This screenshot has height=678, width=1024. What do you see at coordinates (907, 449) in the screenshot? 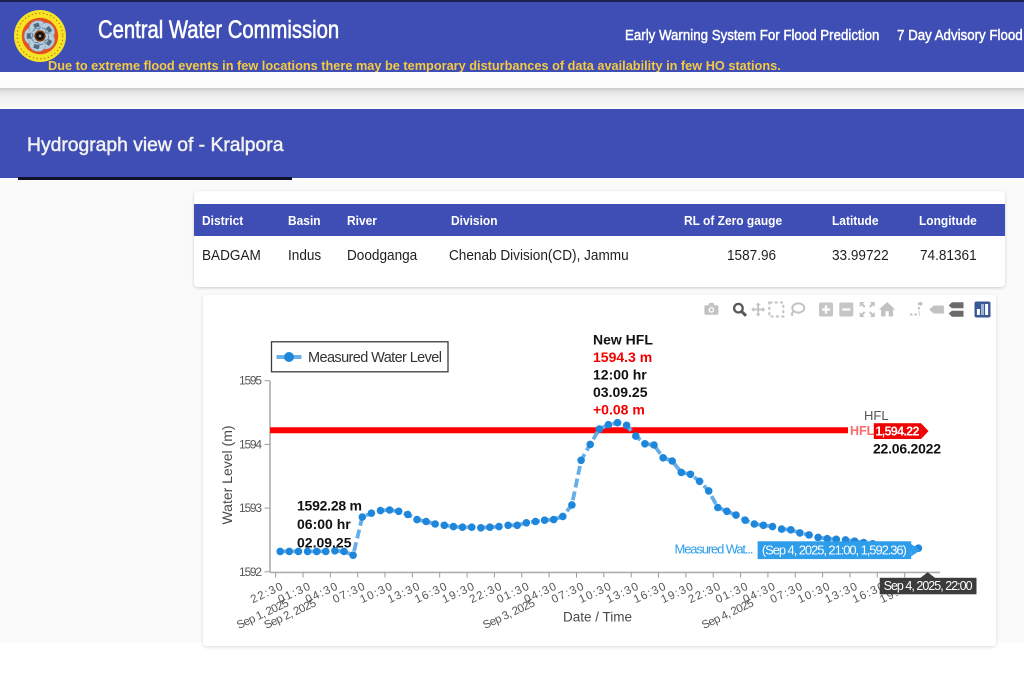
I see `svg-text: 22.06.2022` at bounding box center [907, 449].